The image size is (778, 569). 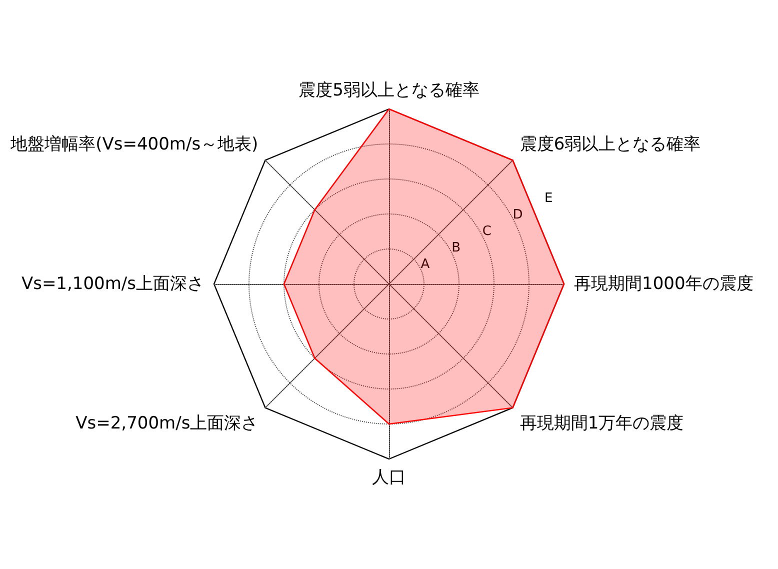 What do you see at coordinates (517, 215) in the screenshot?
I see `y-tick-label: D` at bounding box center [517, 215].